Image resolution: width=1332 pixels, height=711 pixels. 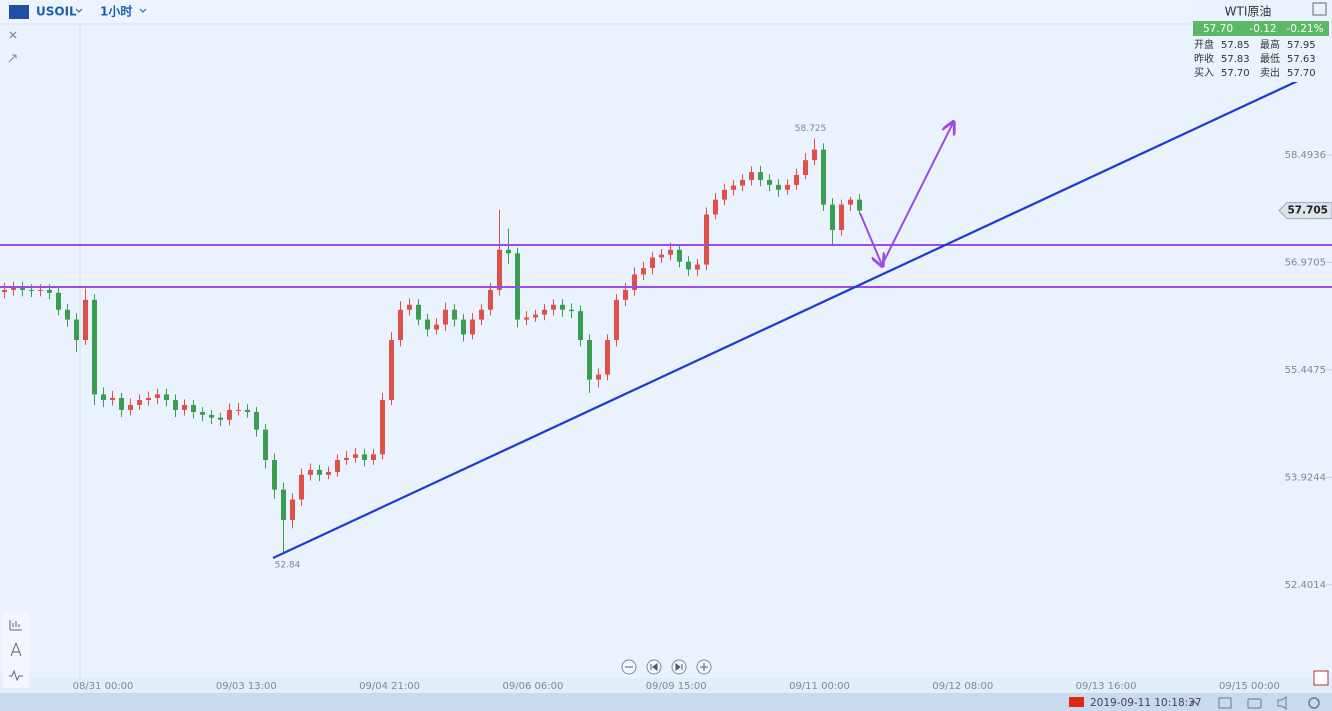 What do you see at coordinates (1319, 9) in the screenshot?
I see `panel-toggle` at bounding box center [1319, 9].